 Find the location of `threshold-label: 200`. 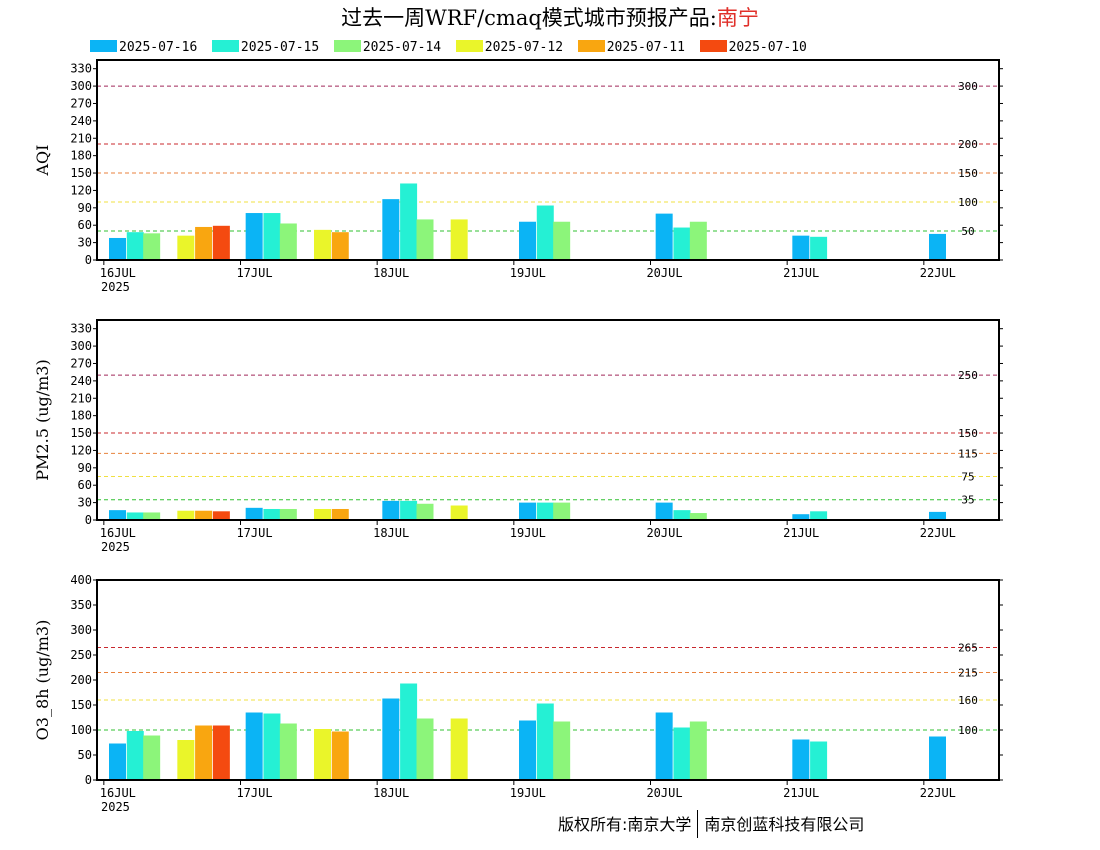

threshold-label: 200 is located at coordinates (968, 144).